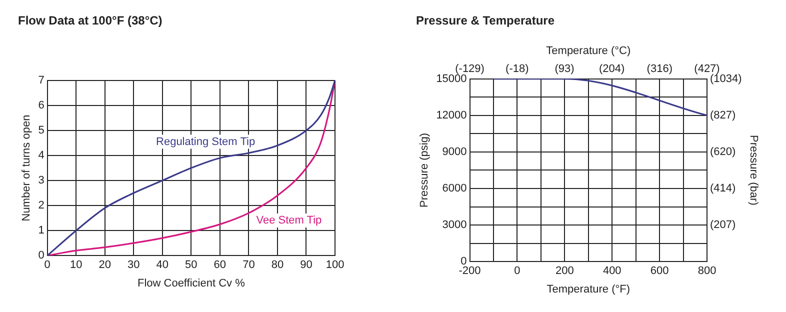 The width and height of the screenshot is (786, 312). I want to click on x2-tick-label: (427), so click(707, 69).